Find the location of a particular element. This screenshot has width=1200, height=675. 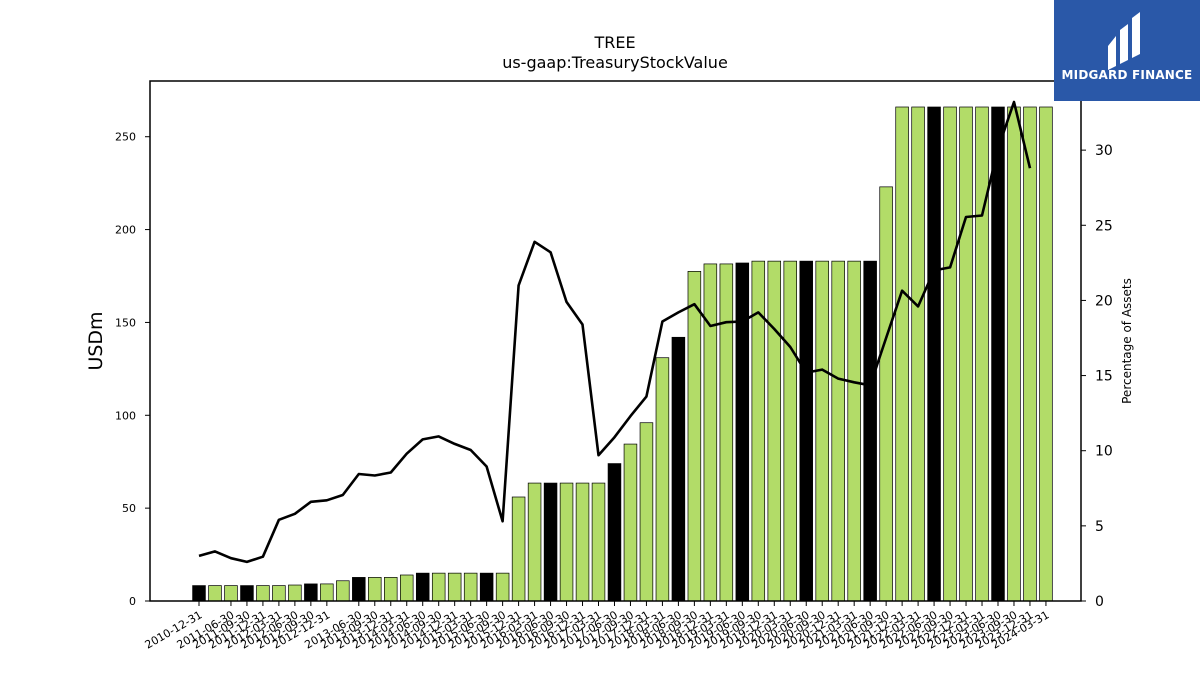

y2-tick-label: 25 is located at coordinates (1104, 226).